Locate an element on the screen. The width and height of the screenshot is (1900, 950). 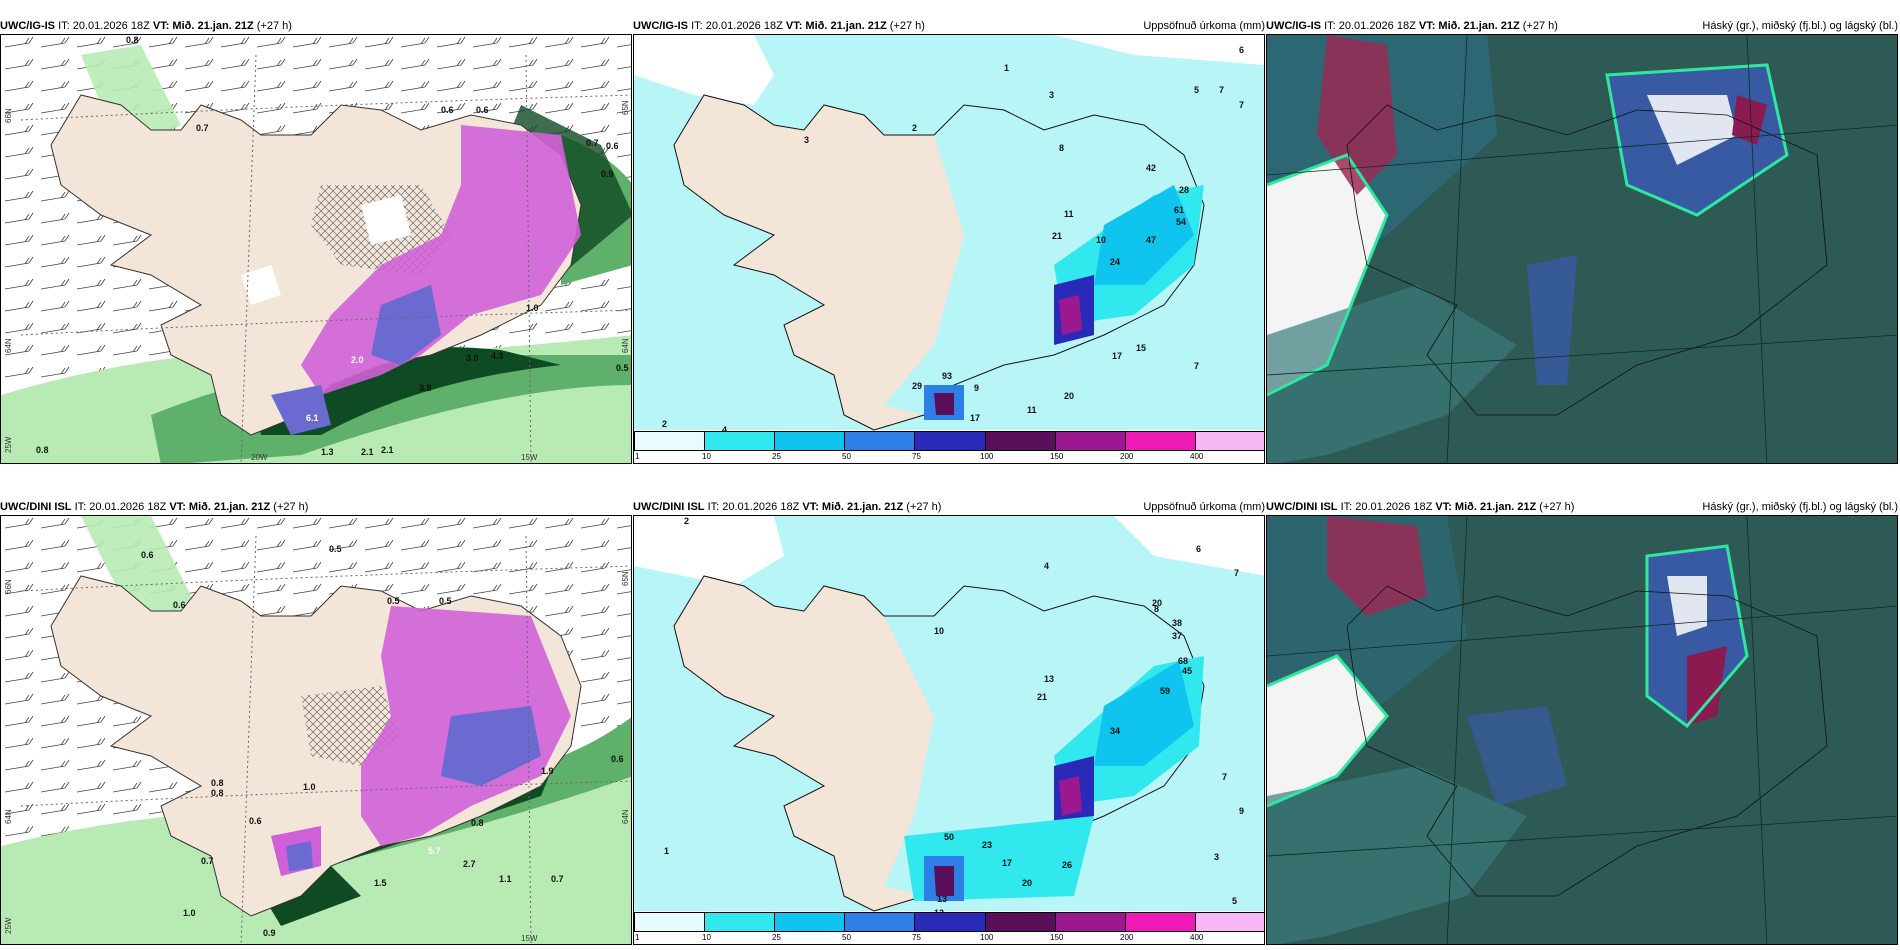
value-label: 1.5 is located at coordinates (380, 883).